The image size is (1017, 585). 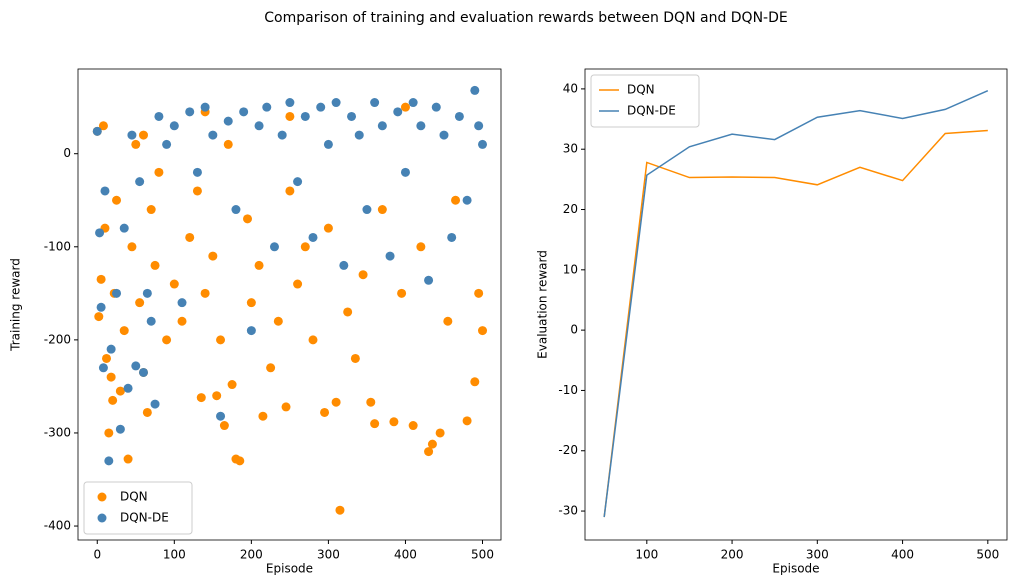 What do you see at coordinates (289, 569) in the screenshot?
I see `x-axis-label: Episode` at bounding box center [289, 569].